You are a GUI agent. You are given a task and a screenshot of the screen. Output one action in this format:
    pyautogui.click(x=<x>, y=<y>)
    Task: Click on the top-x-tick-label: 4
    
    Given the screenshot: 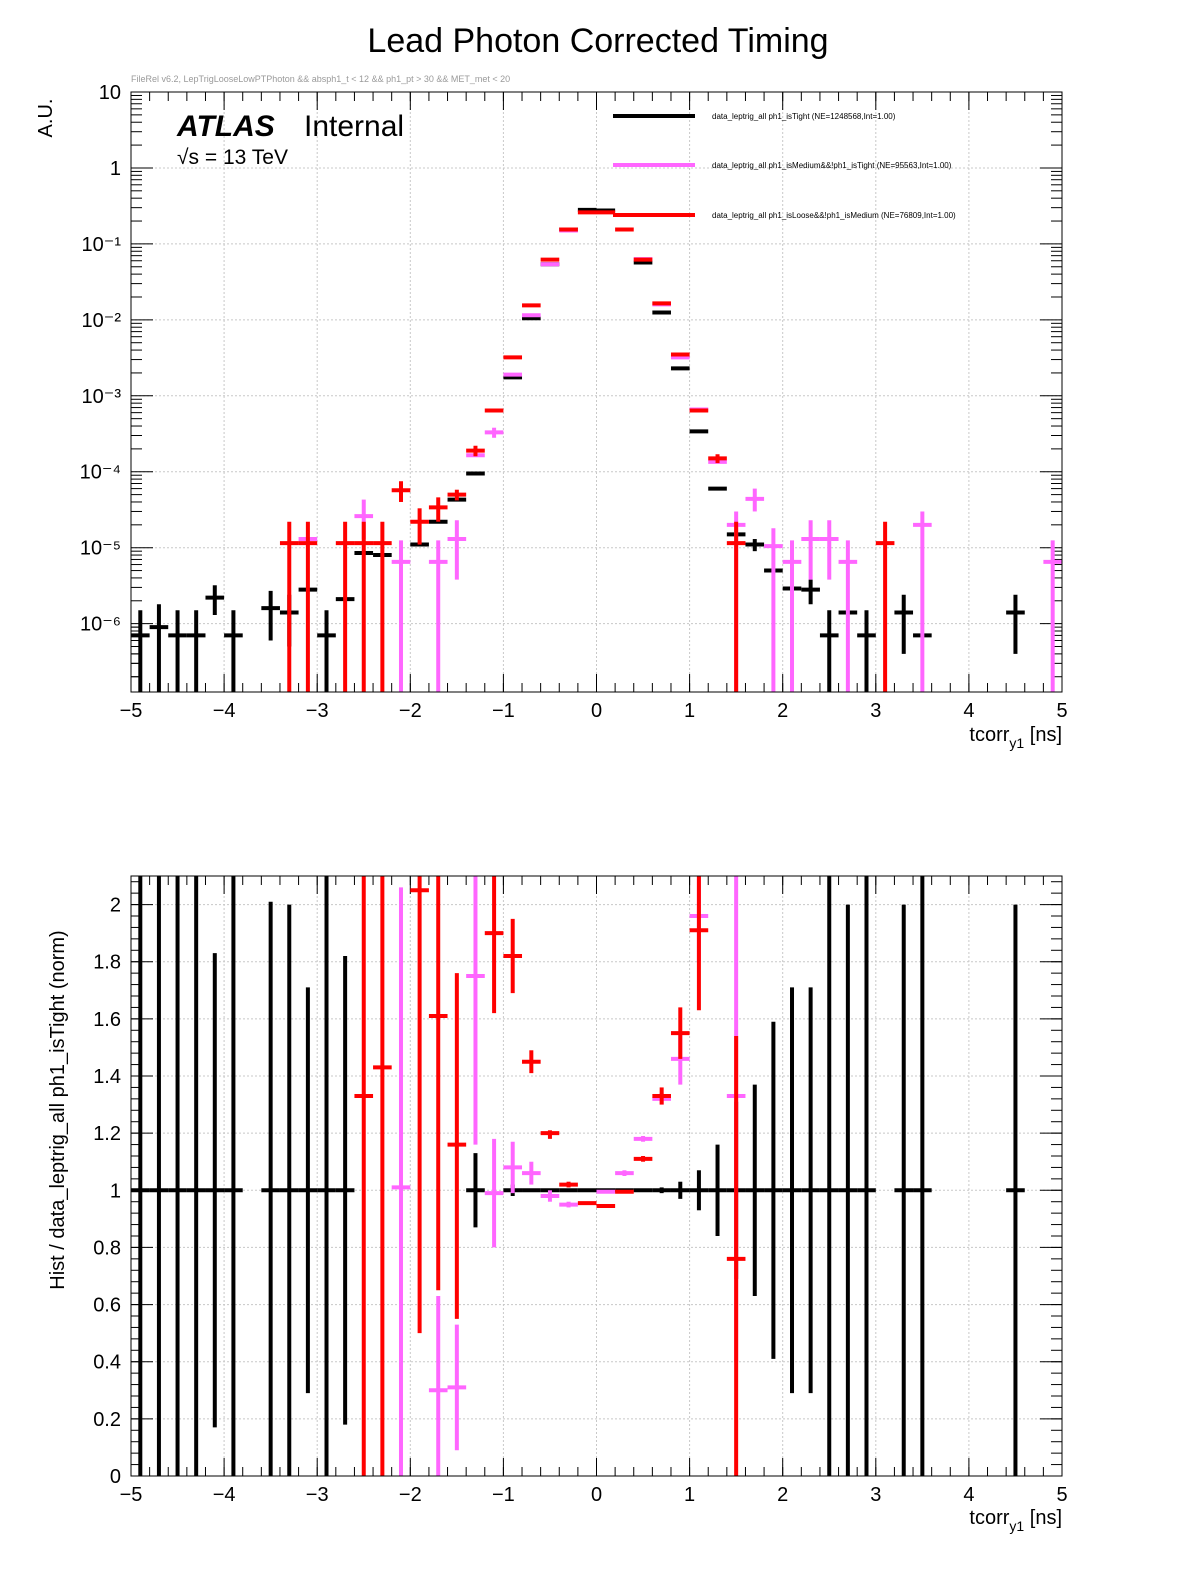 What is the action you would take?
    pyautogui.click(x=968, y=711)
    